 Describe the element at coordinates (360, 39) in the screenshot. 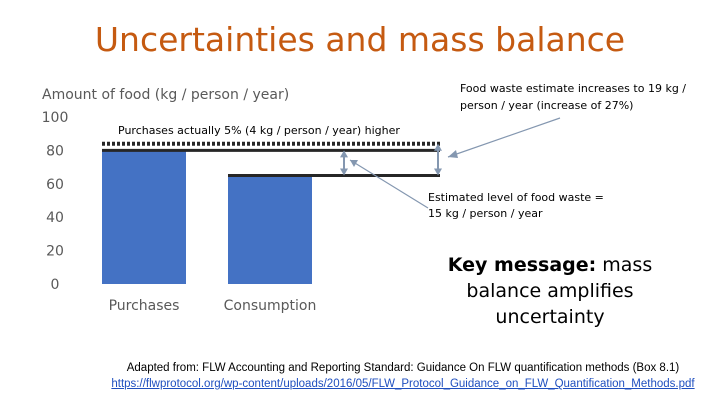

I see `page-title: Uncertainties and mass balance` at that location.